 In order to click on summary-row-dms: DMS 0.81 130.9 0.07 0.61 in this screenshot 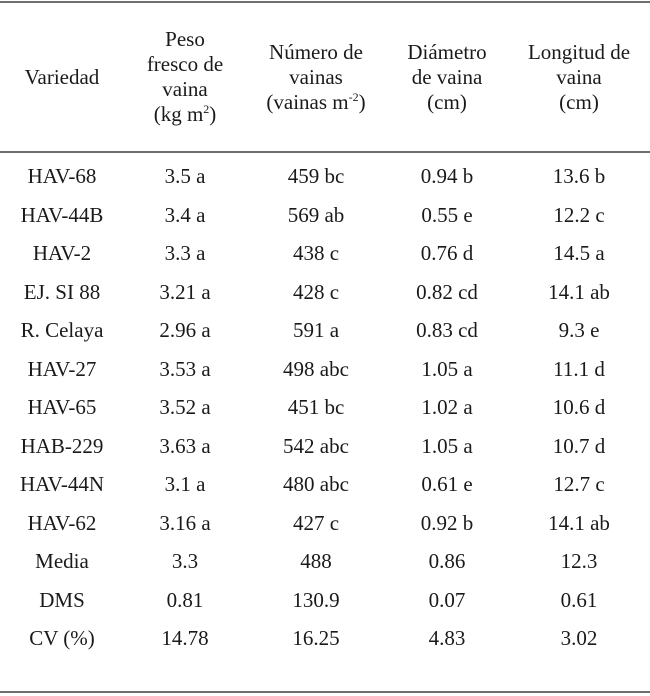, I will do `click(325, 600)`.